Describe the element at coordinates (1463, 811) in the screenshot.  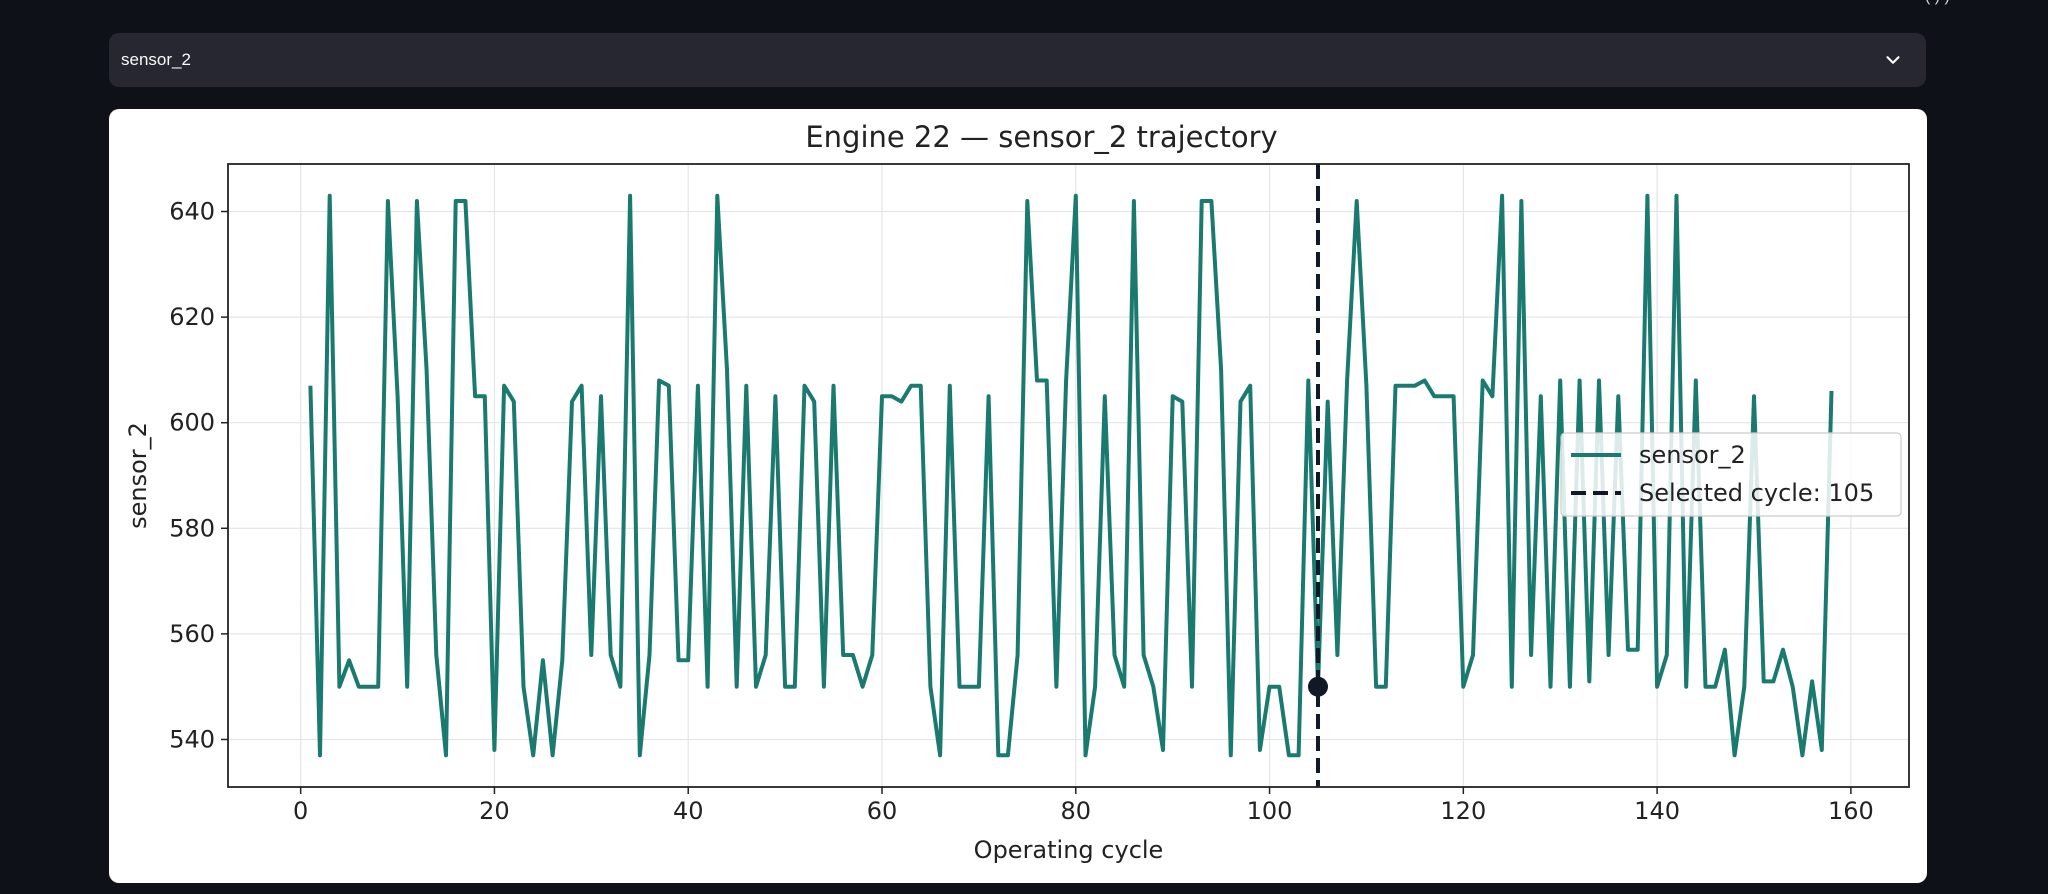
I see `x-tick-label: 120` at that location.